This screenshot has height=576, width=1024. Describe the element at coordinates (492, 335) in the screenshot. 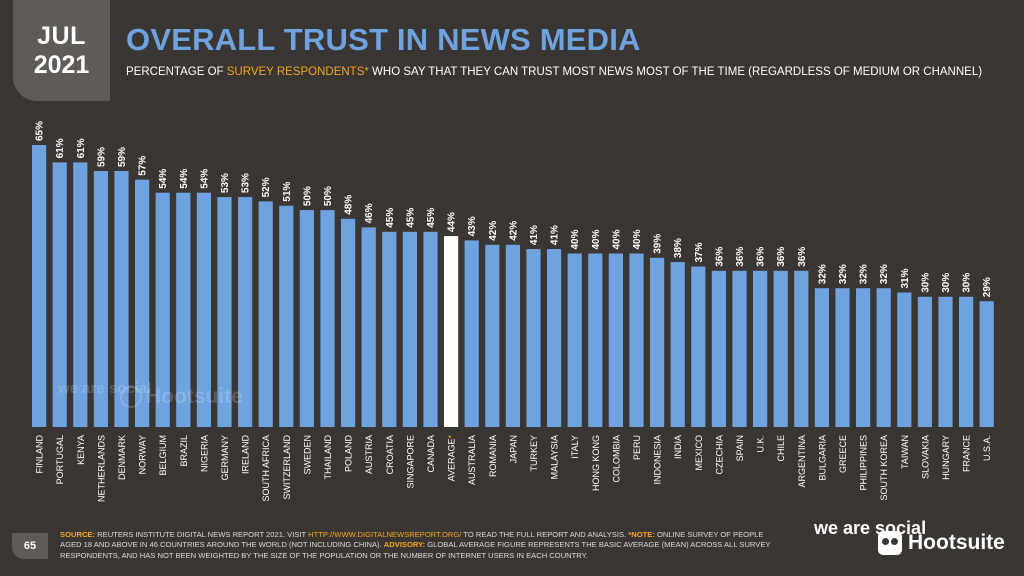

I see `bar-romania` at that location.